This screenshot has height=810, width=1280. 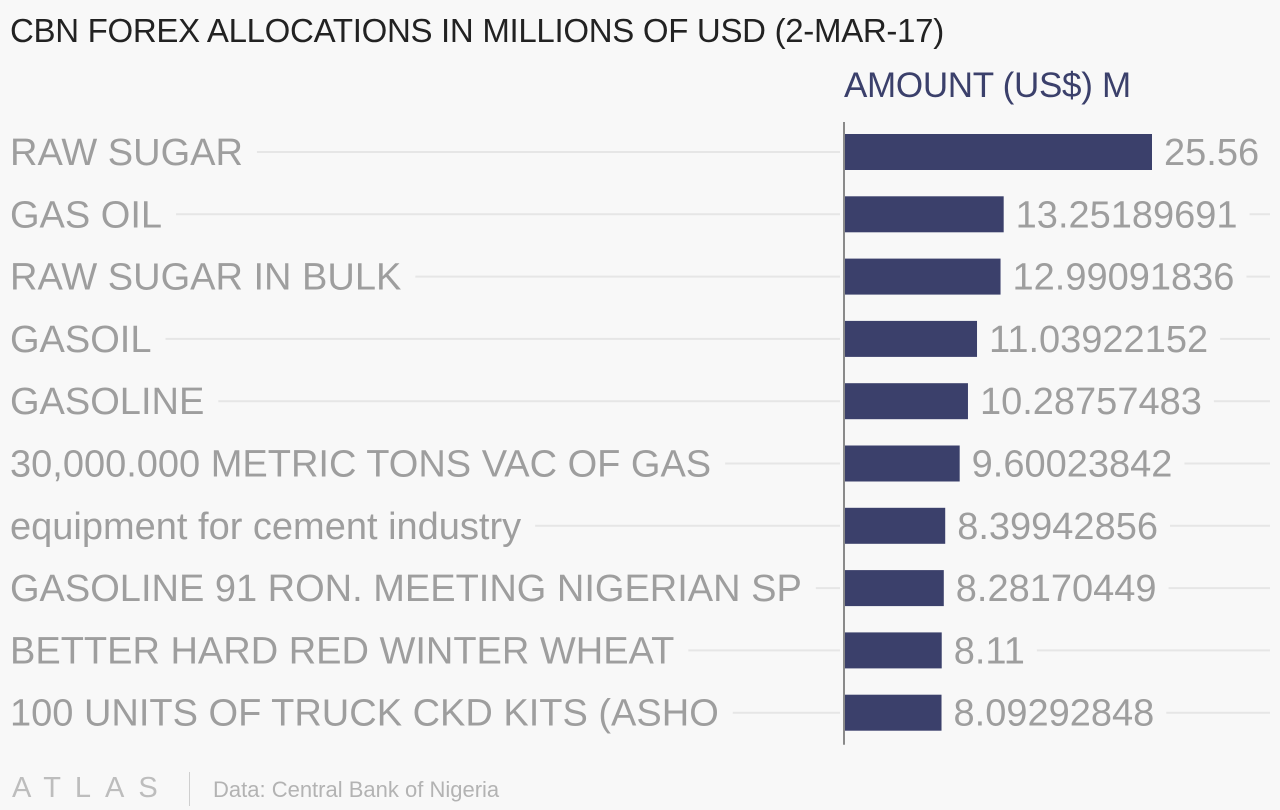 What do you see at coordinates (126, 153) in the screenshot?
I see `category-label: RAW SUGAR` at bounding box center [126, 153].